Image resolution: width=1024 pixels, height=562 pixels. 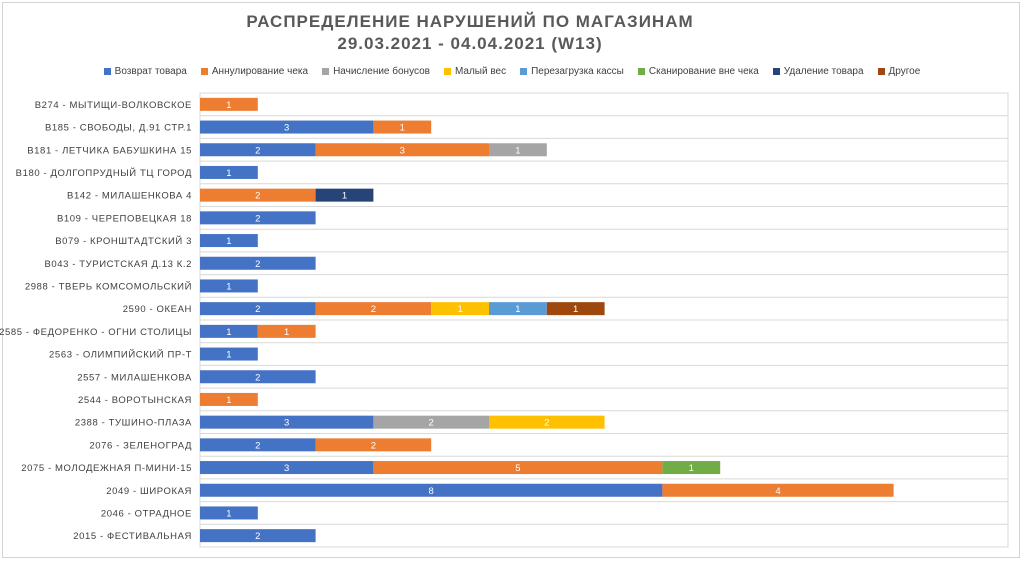 What do you see at coordinates (129, 196) in the screenshot?
I see `category-label: B142 - МИЛАШЕНКОВА 4` at bounding box center [129, 196].